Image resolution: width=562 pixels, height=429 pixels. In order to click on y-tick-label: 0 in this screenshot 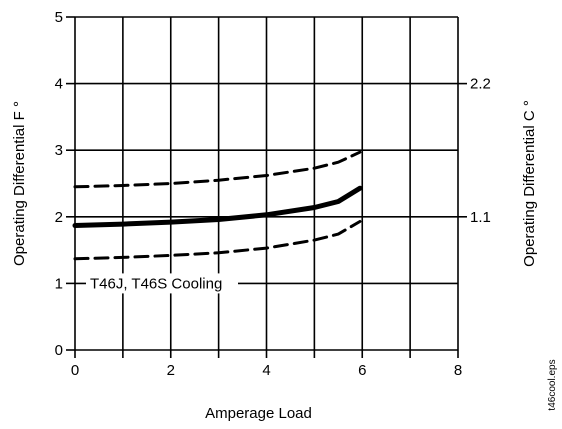, I will do `click(59, 350)`.